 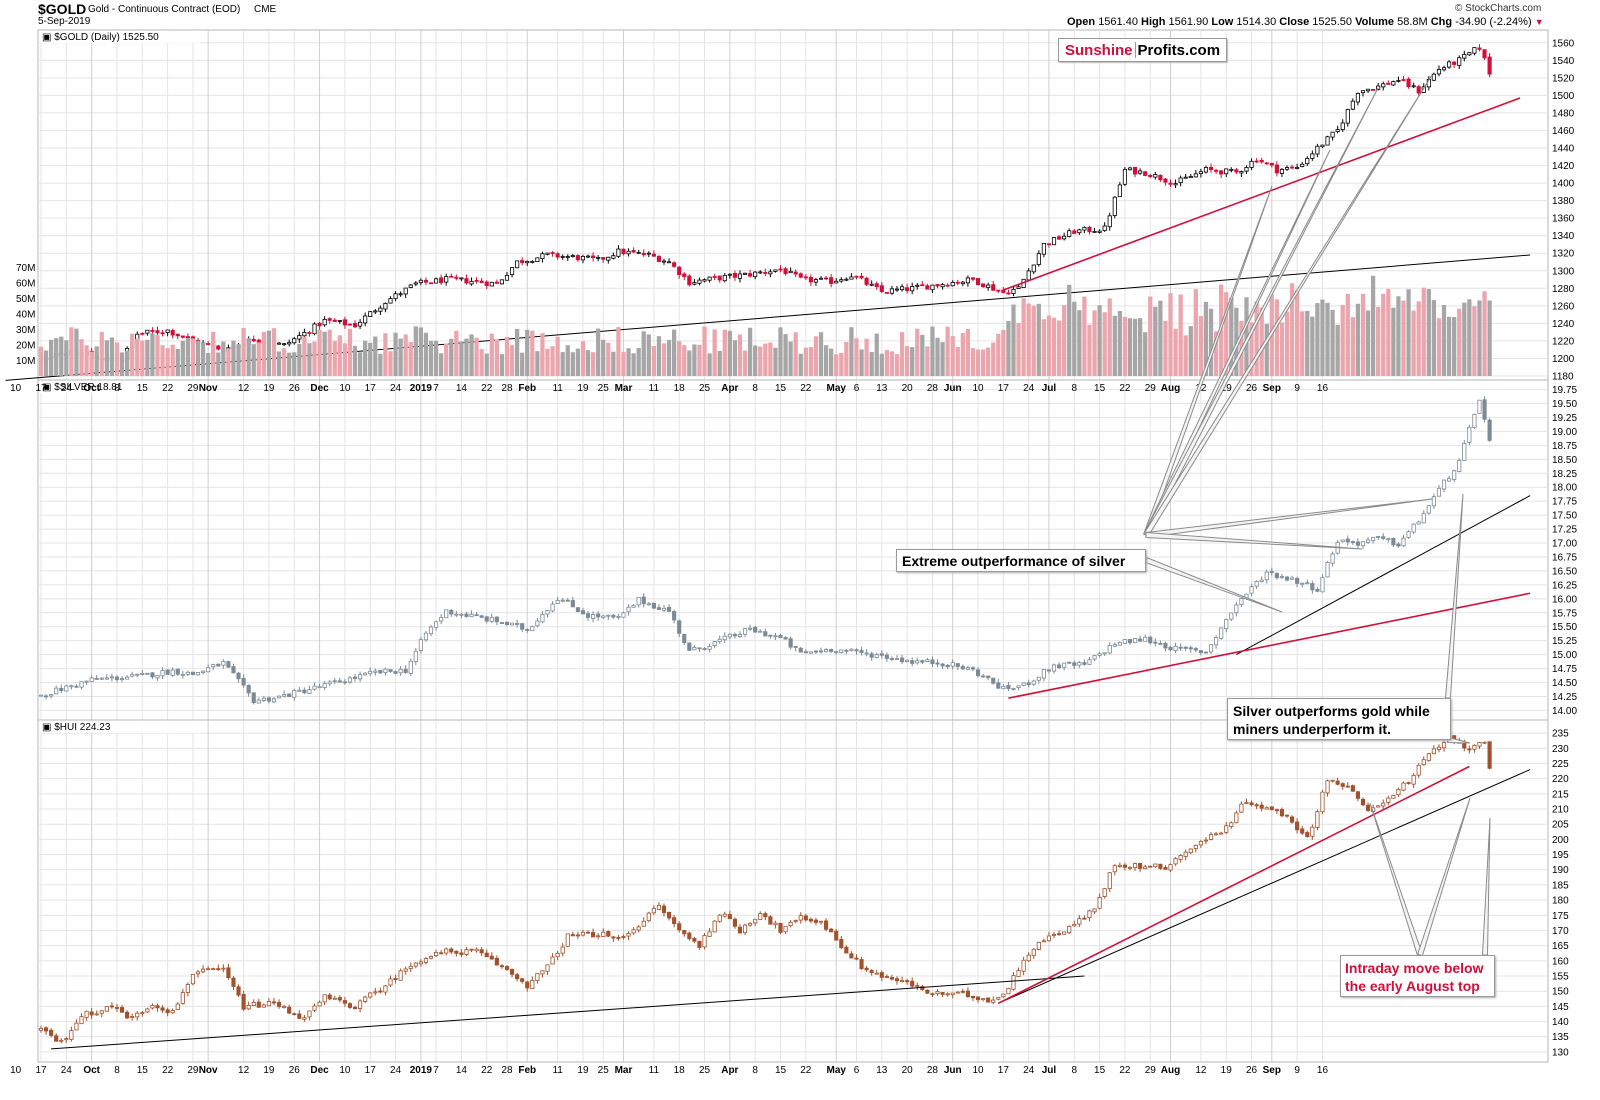 I want to click on hui-xtick-label: 15, so click(x=1100, y=1070).